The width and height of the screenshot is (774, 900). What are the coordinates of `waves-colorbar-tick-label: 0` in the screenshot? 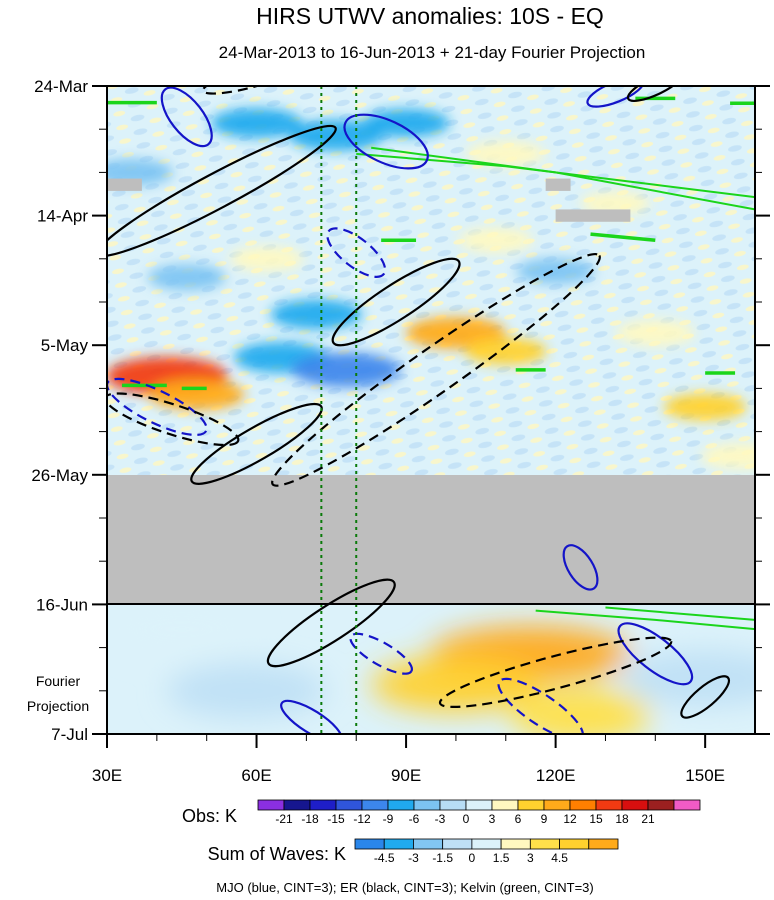 It's located at (472, 858).